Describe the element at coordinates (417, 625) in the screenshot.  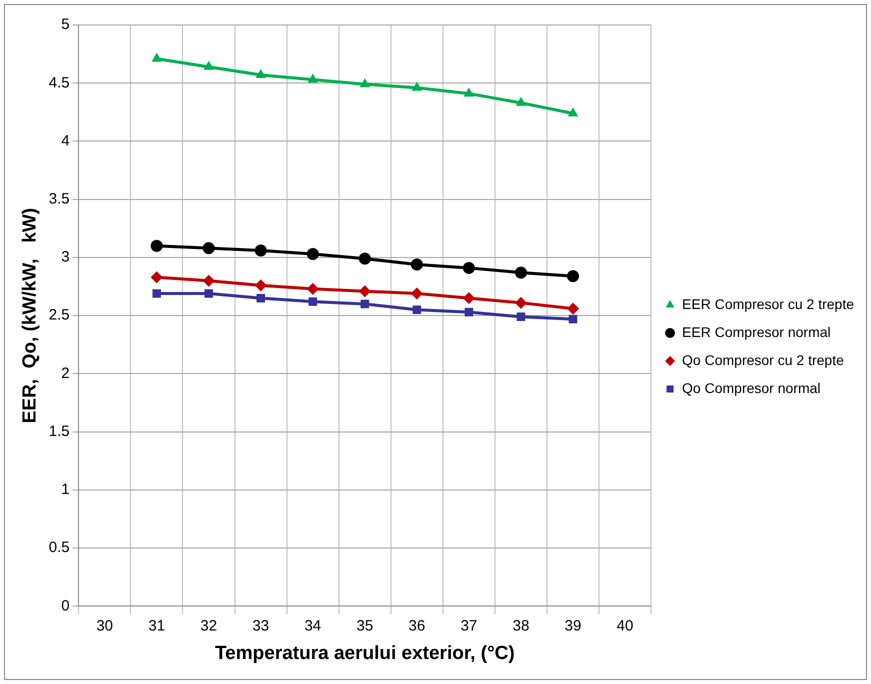
I see `x-tick-label: 36` at that location.